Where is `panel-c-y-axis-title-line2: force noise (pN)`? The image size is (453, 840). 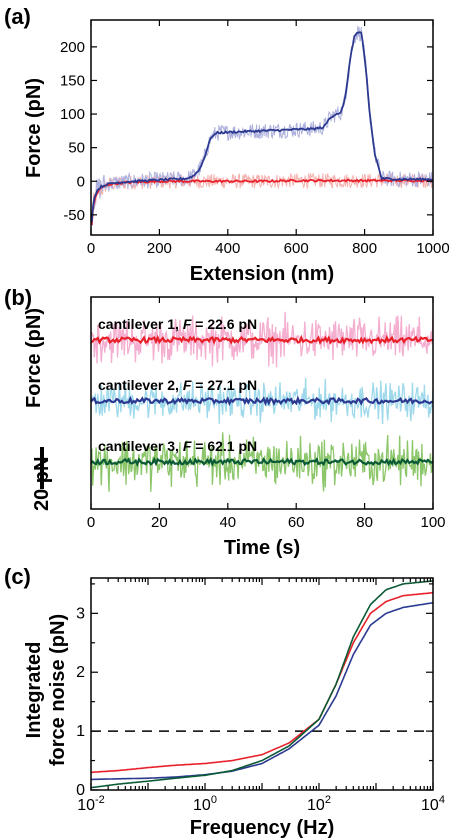
panel-c-y-axis-title-line2: force noise (pN) is located at coordinates (58, 690).